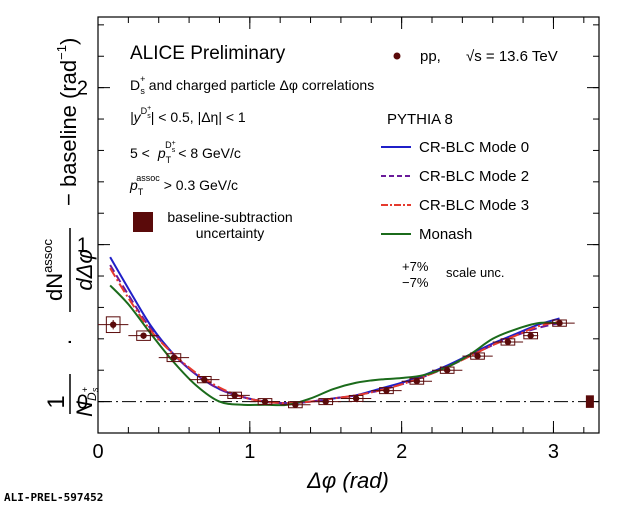  I want to click on x-tick-label: 2, so click(401, 452).